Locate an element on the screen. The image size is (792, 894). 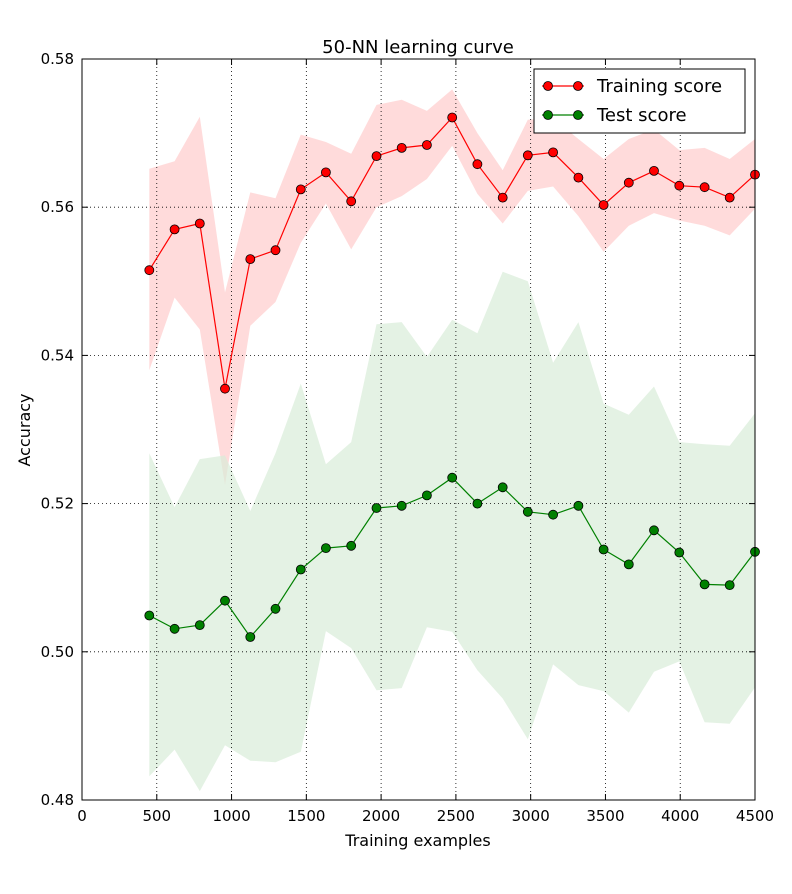
x-tick-label-1: 500 is located at coordinates (156, 816).